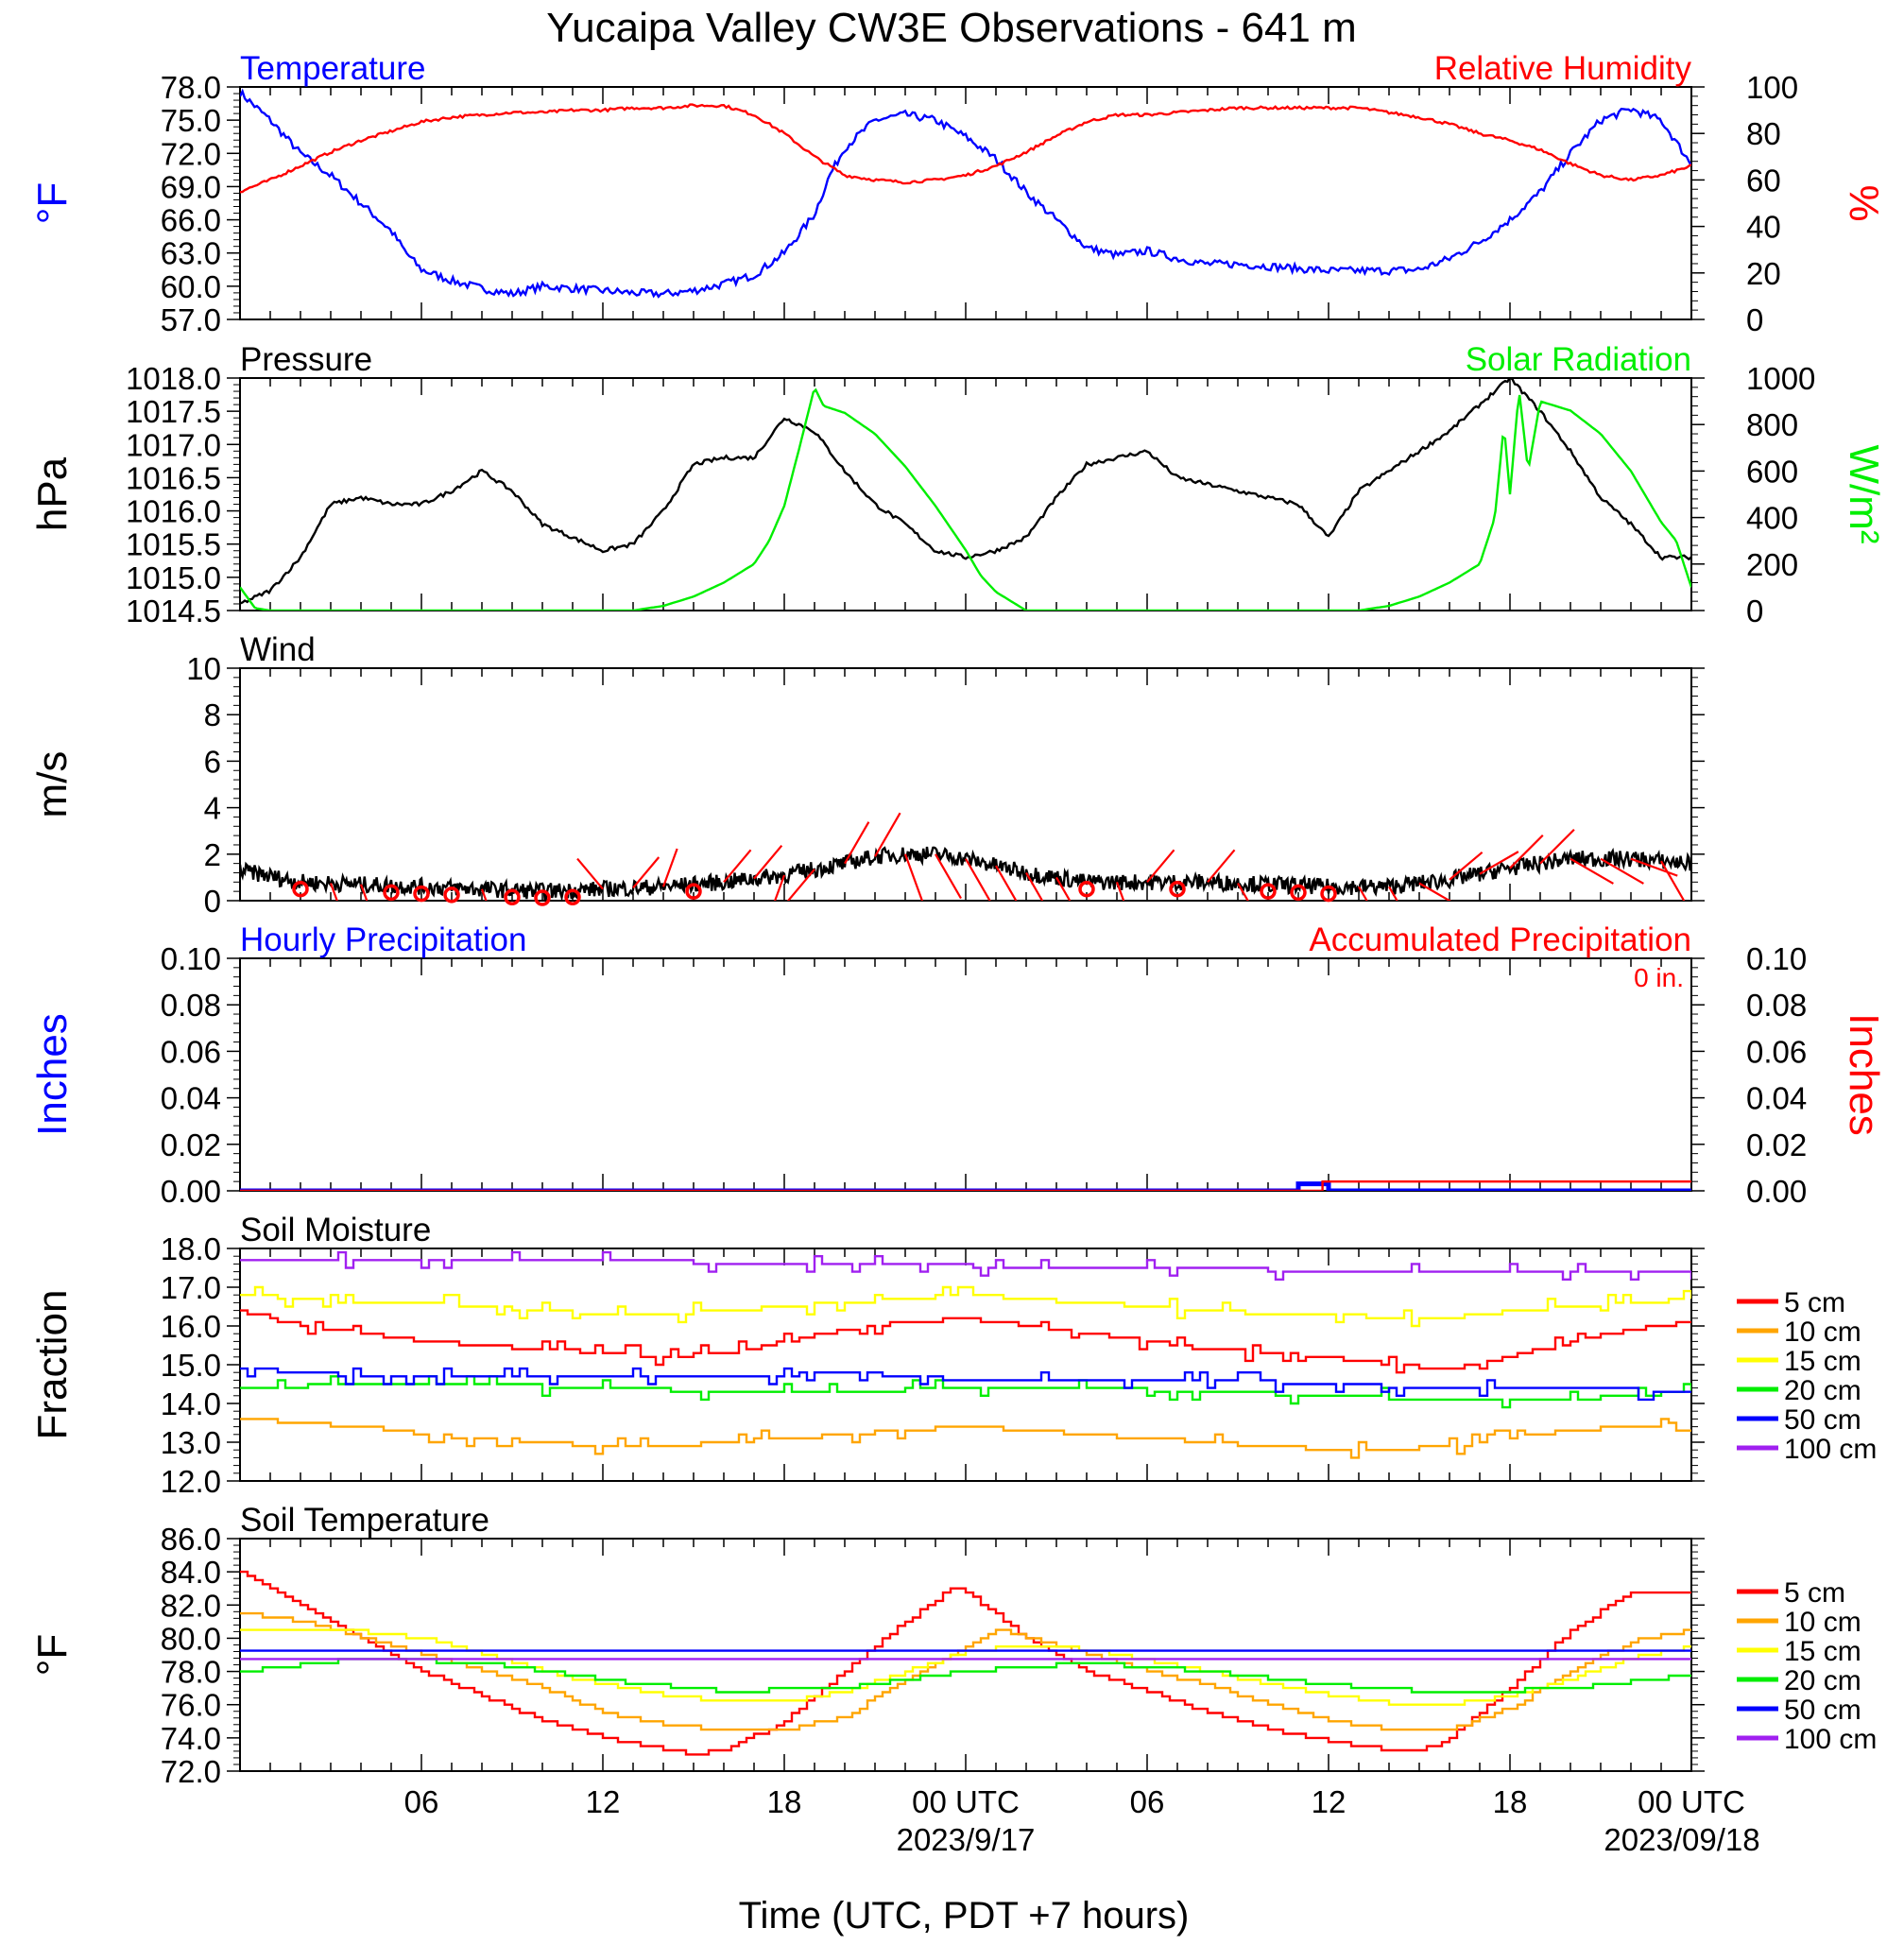  Describe the element at coordinates (335, 1230) in the screenshot. I see `panel-title-left: Soil Moisture` at that location.